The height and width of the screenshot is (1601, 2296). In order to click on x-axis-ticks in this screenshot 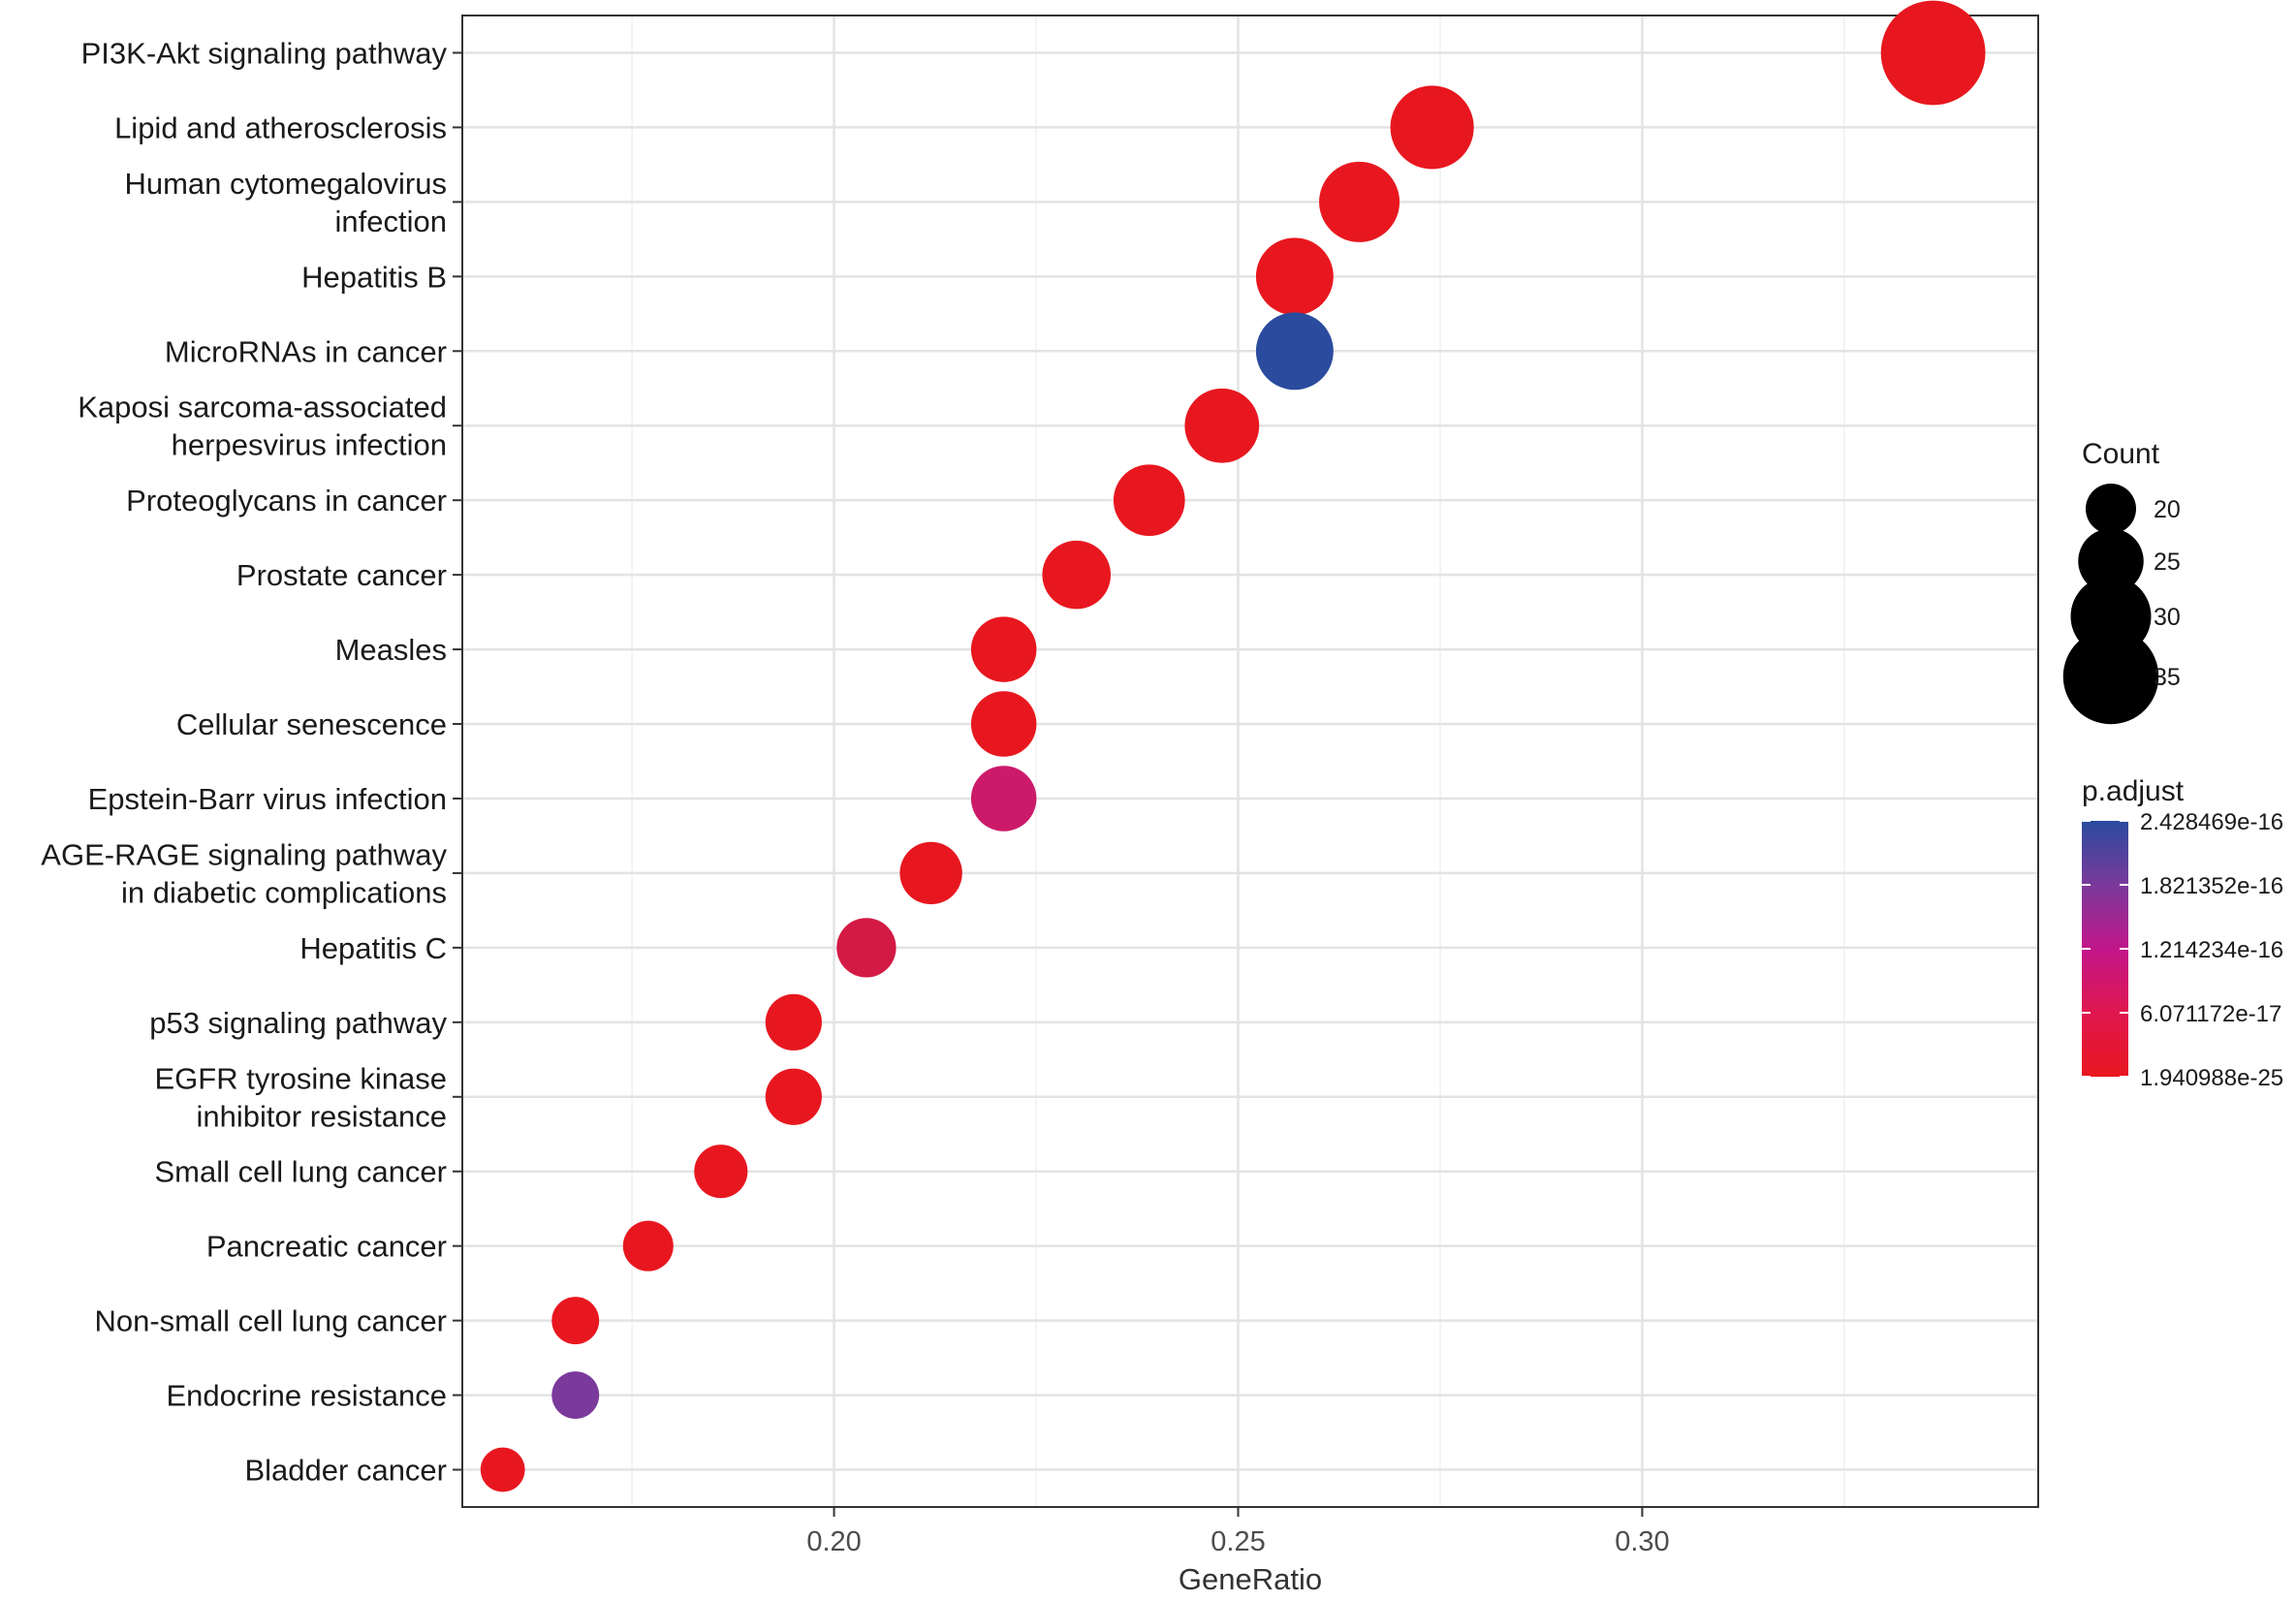, I will do `click(1239, 1512)`.